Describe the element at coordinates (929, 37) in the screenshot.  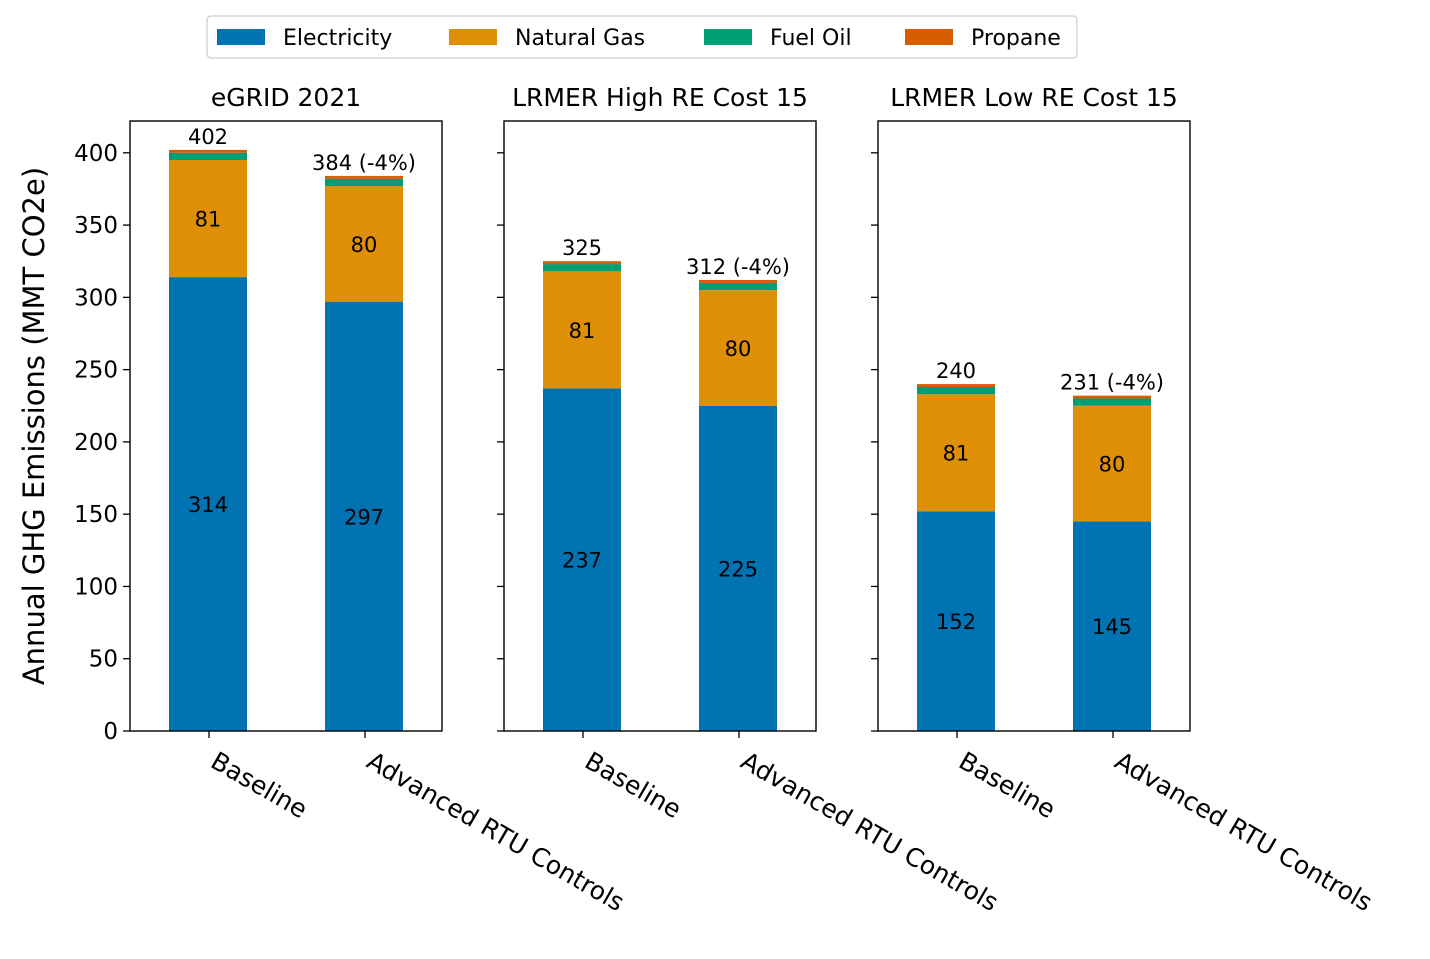
I see `legend-swatch-propane` at that location.